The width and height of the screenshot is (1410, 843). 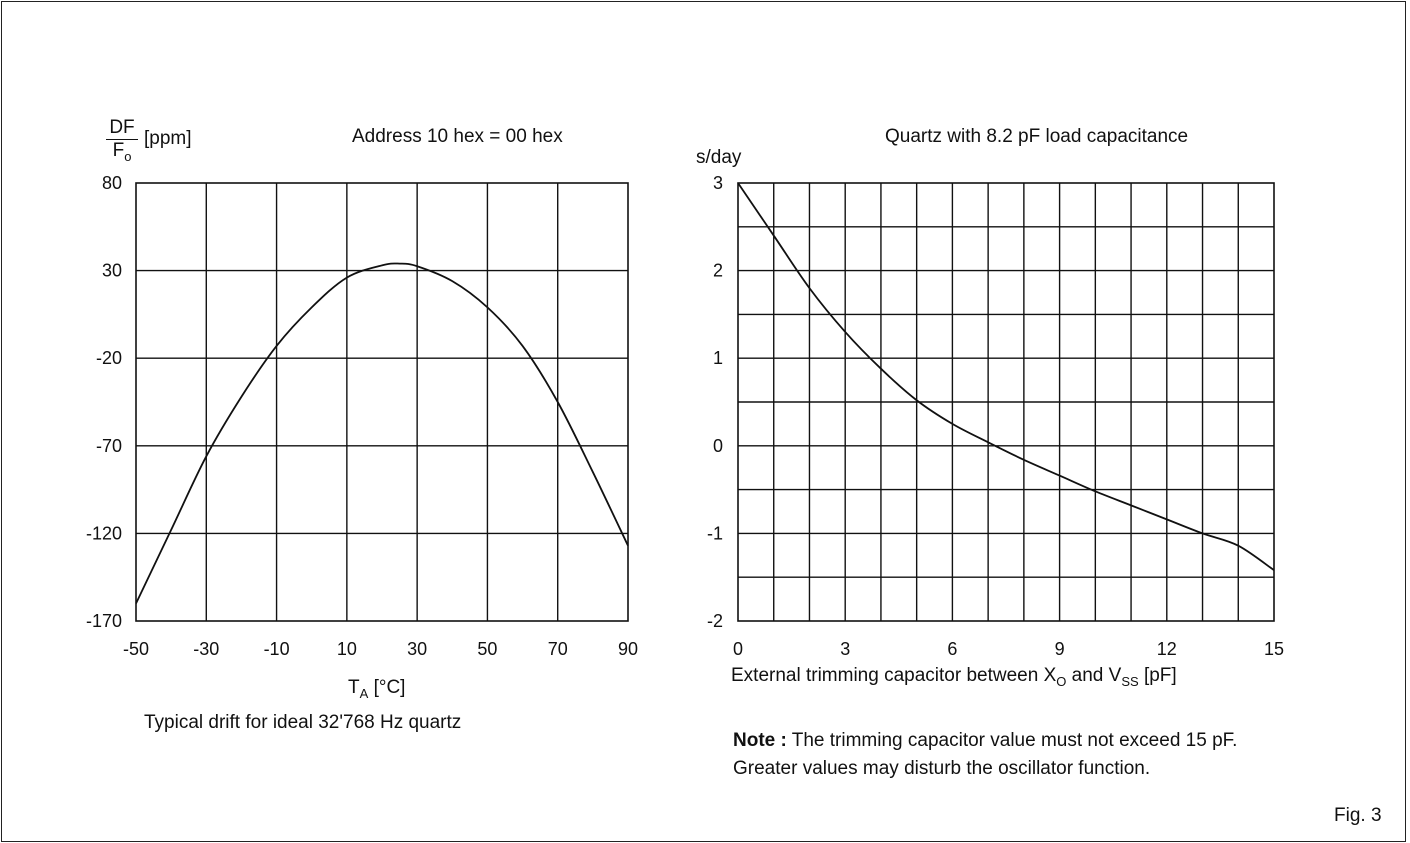 What do you see at coordinates (1060, 649) in the screenshot?
I see `x-tick-label: 9` at bounding box center [1060, 649].